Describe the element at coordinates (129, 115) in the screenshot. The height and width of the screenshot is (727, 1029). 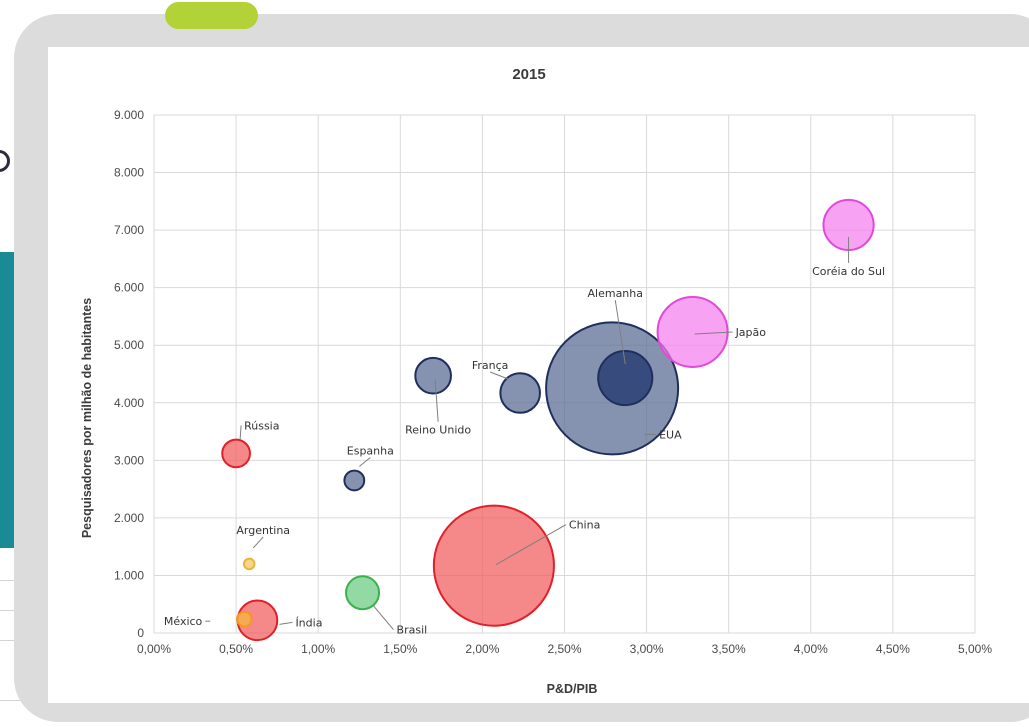
I see `y-tick-label: 9.000` at that location.